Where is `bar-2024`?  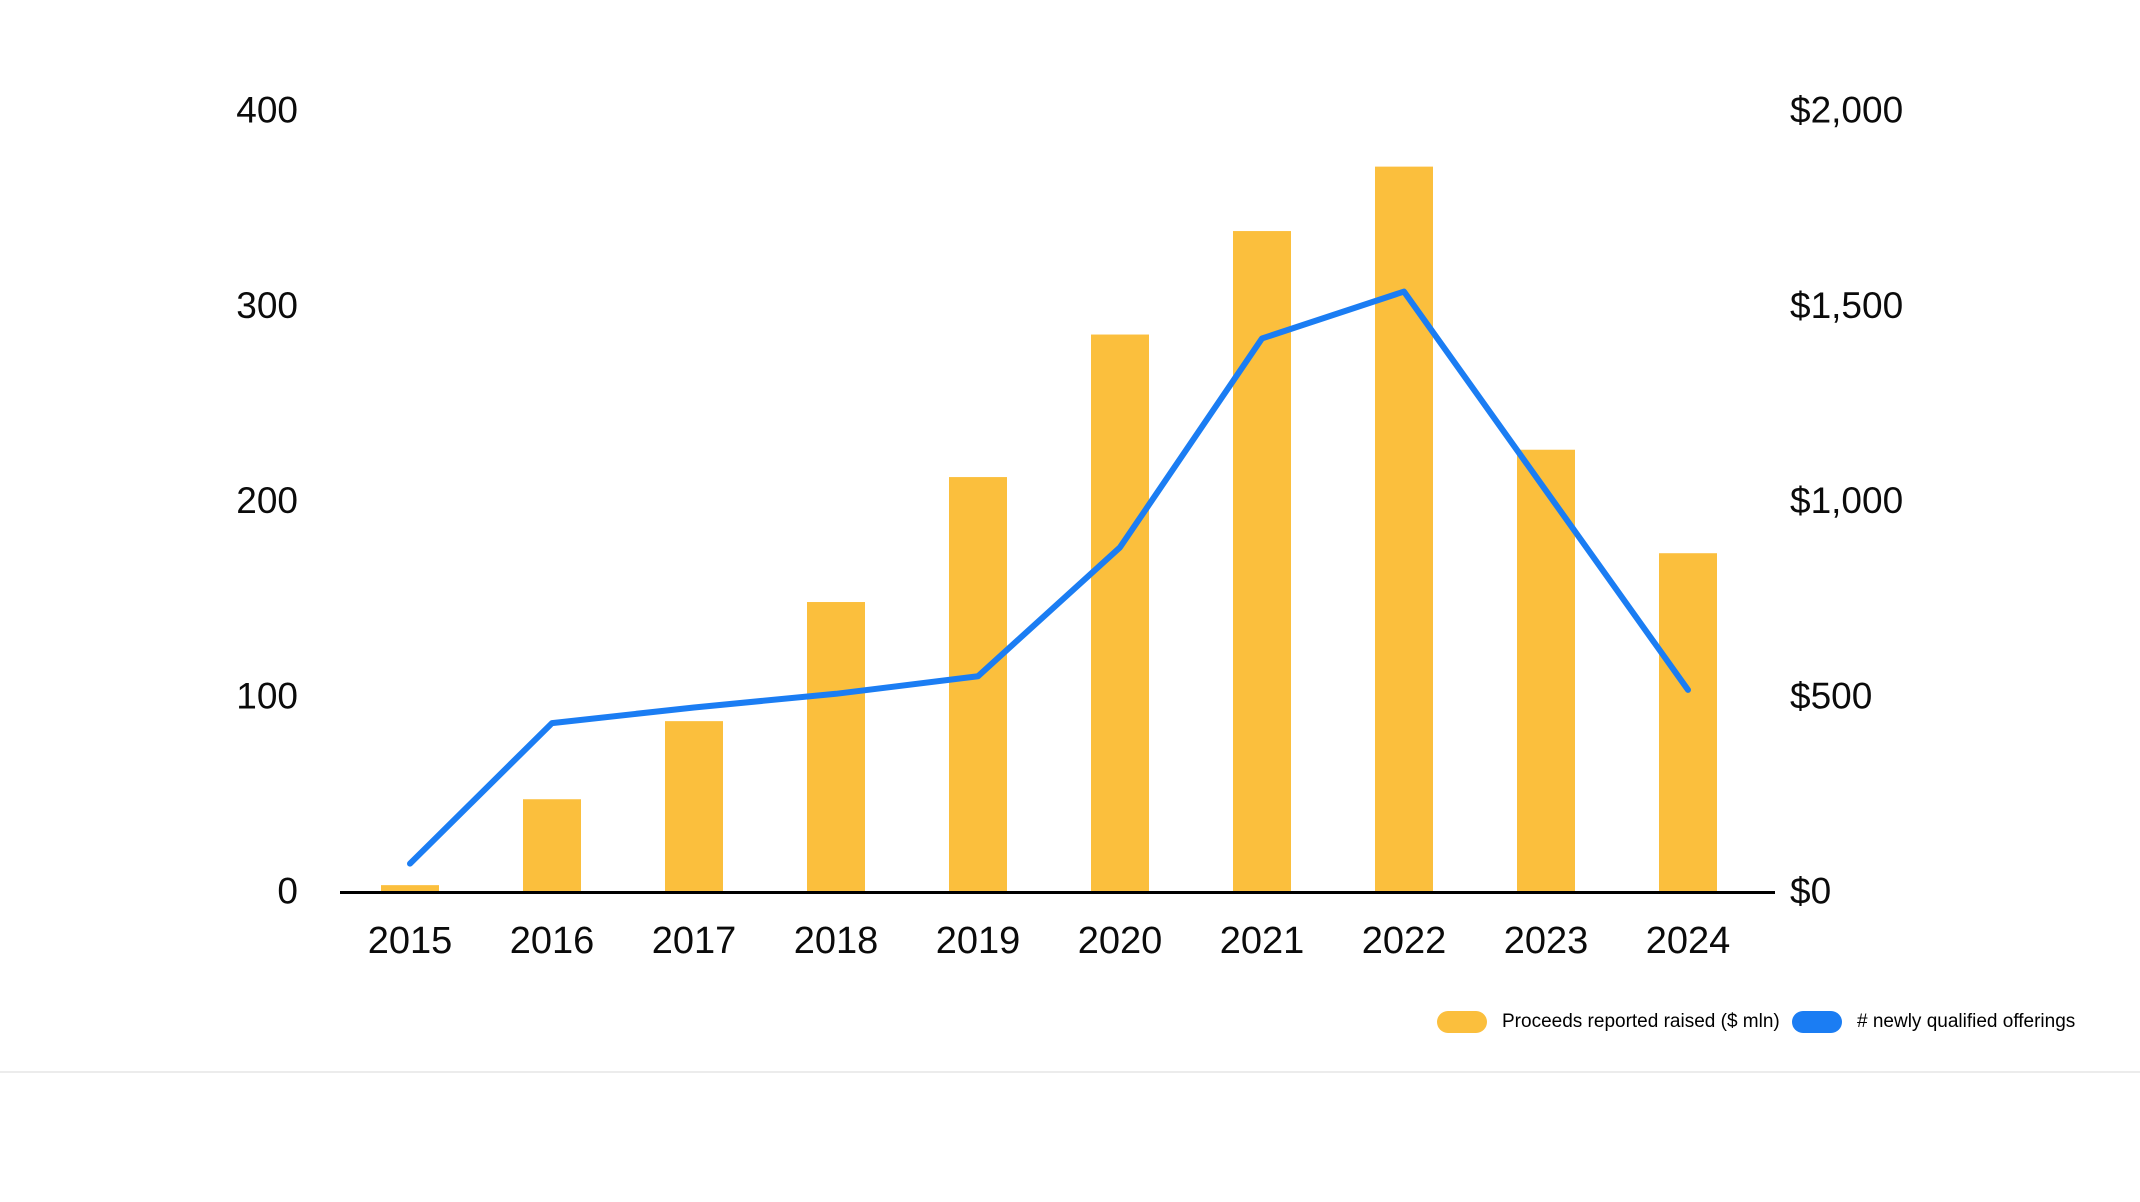 bar-2024 is located at coordinates (1688, 722).